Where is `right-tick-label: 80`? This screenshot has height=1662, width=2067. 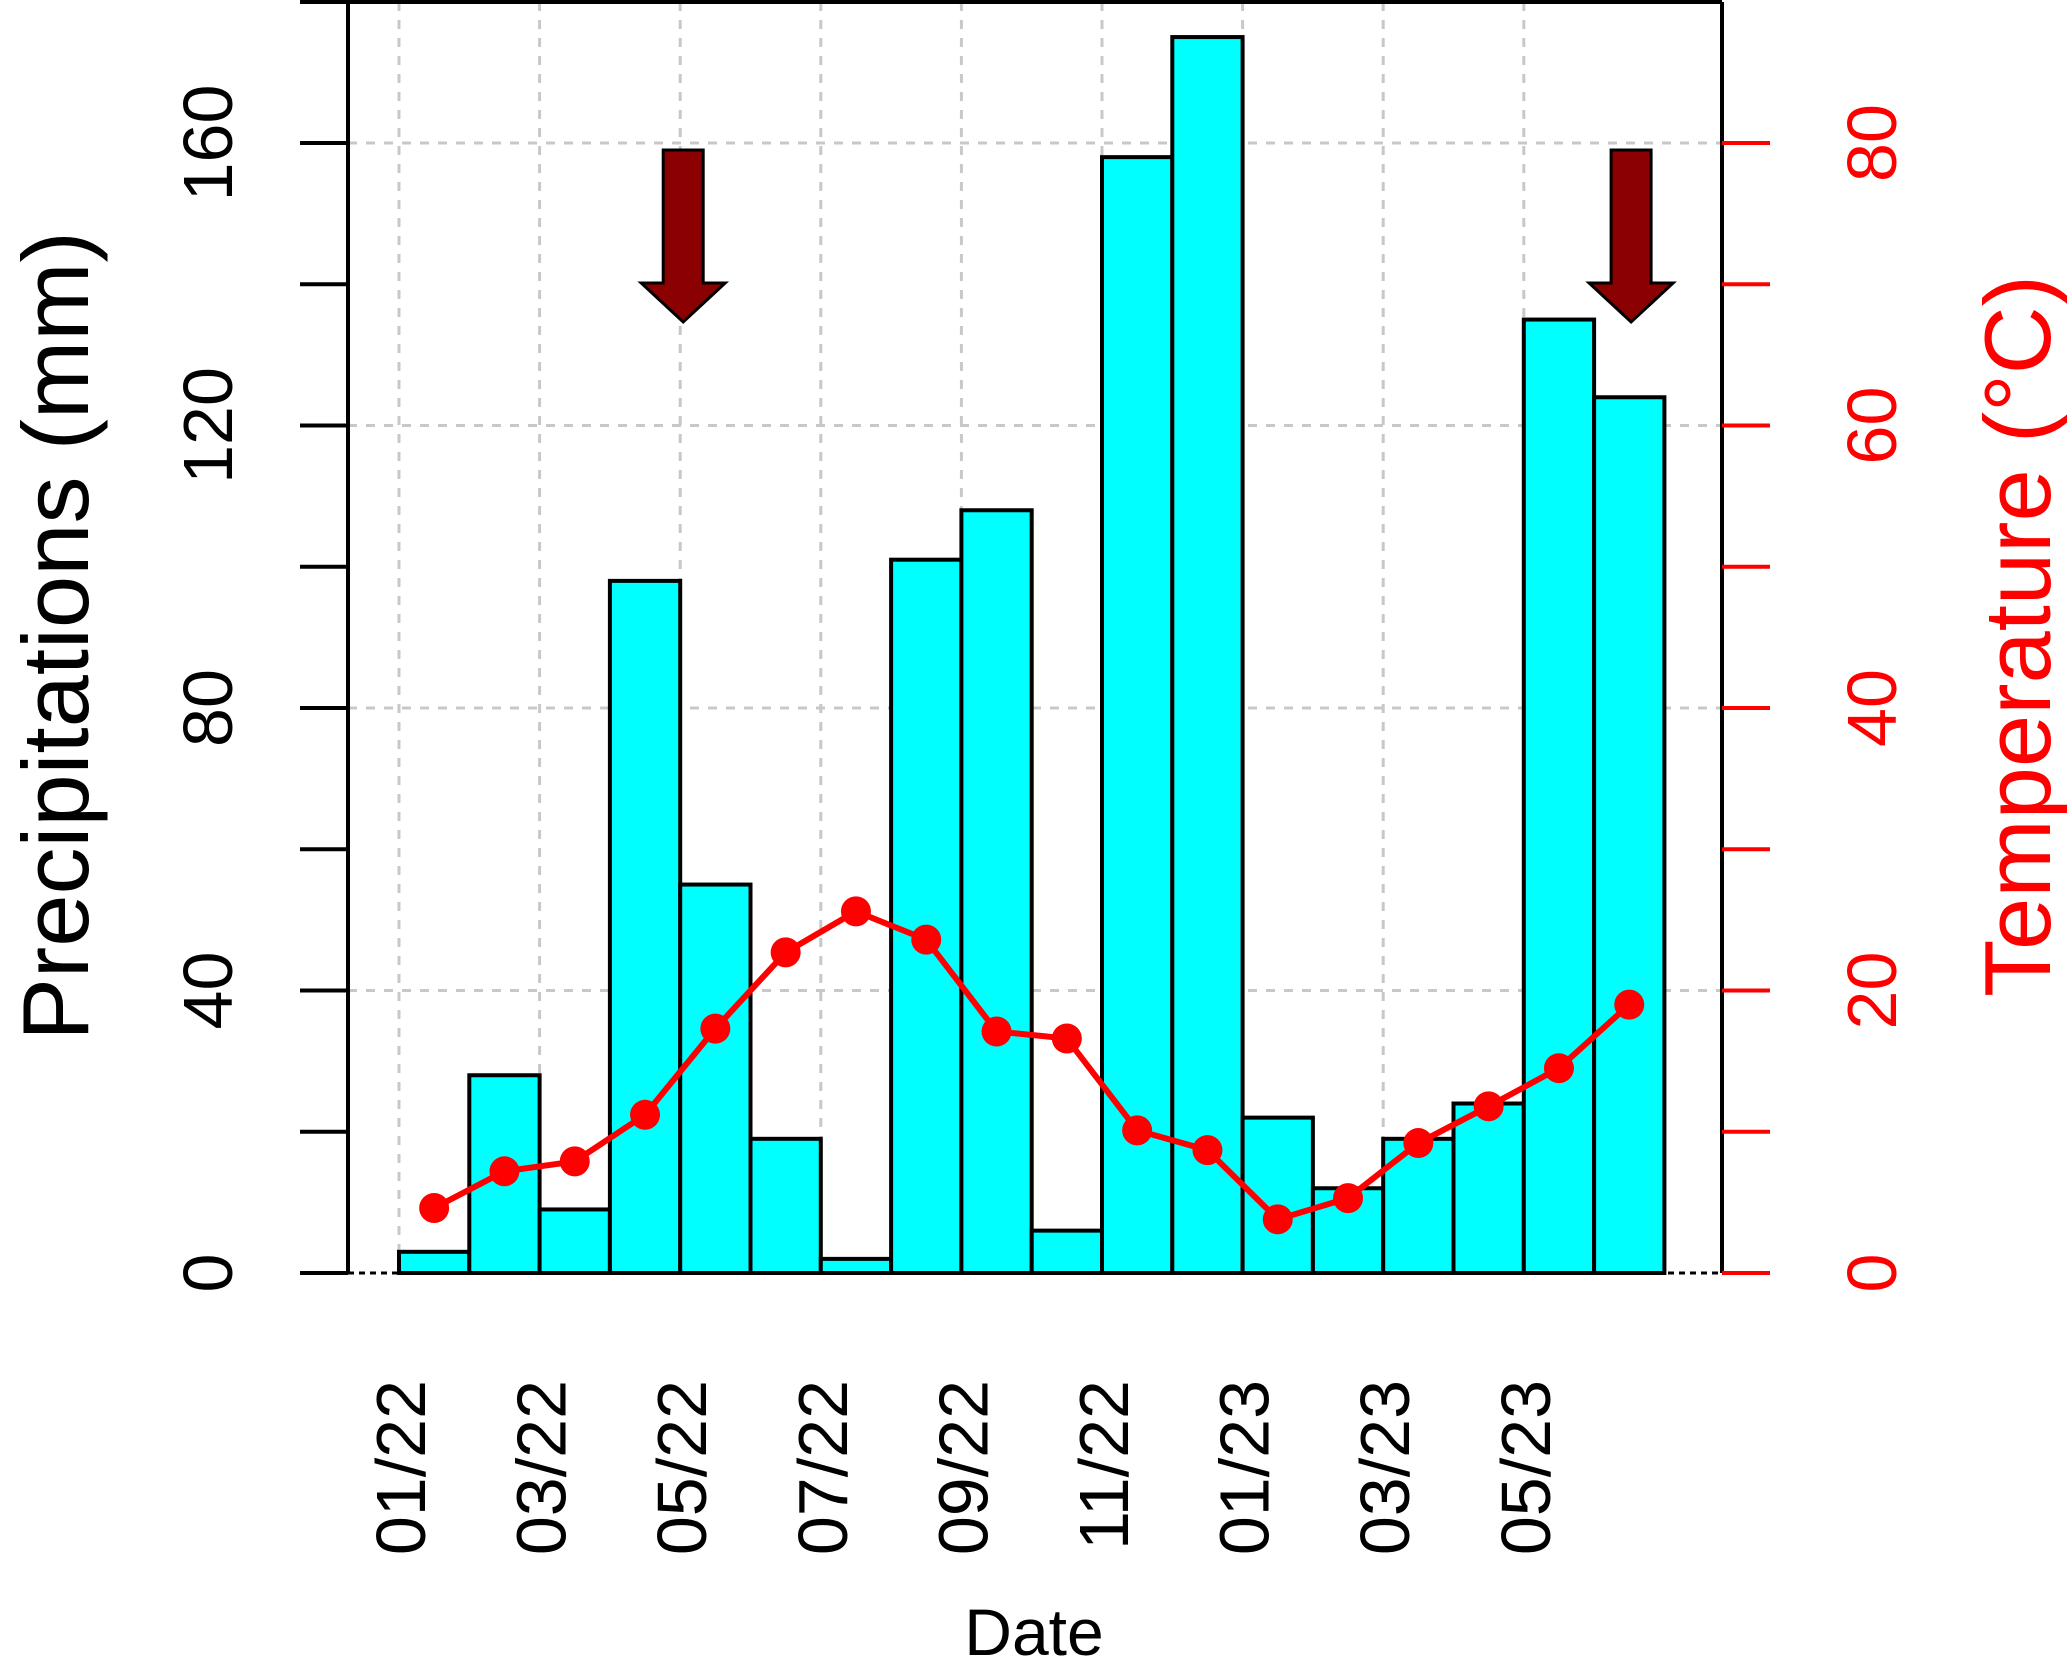 right-tick-label: 80 is located at coordinates (1872, 143).